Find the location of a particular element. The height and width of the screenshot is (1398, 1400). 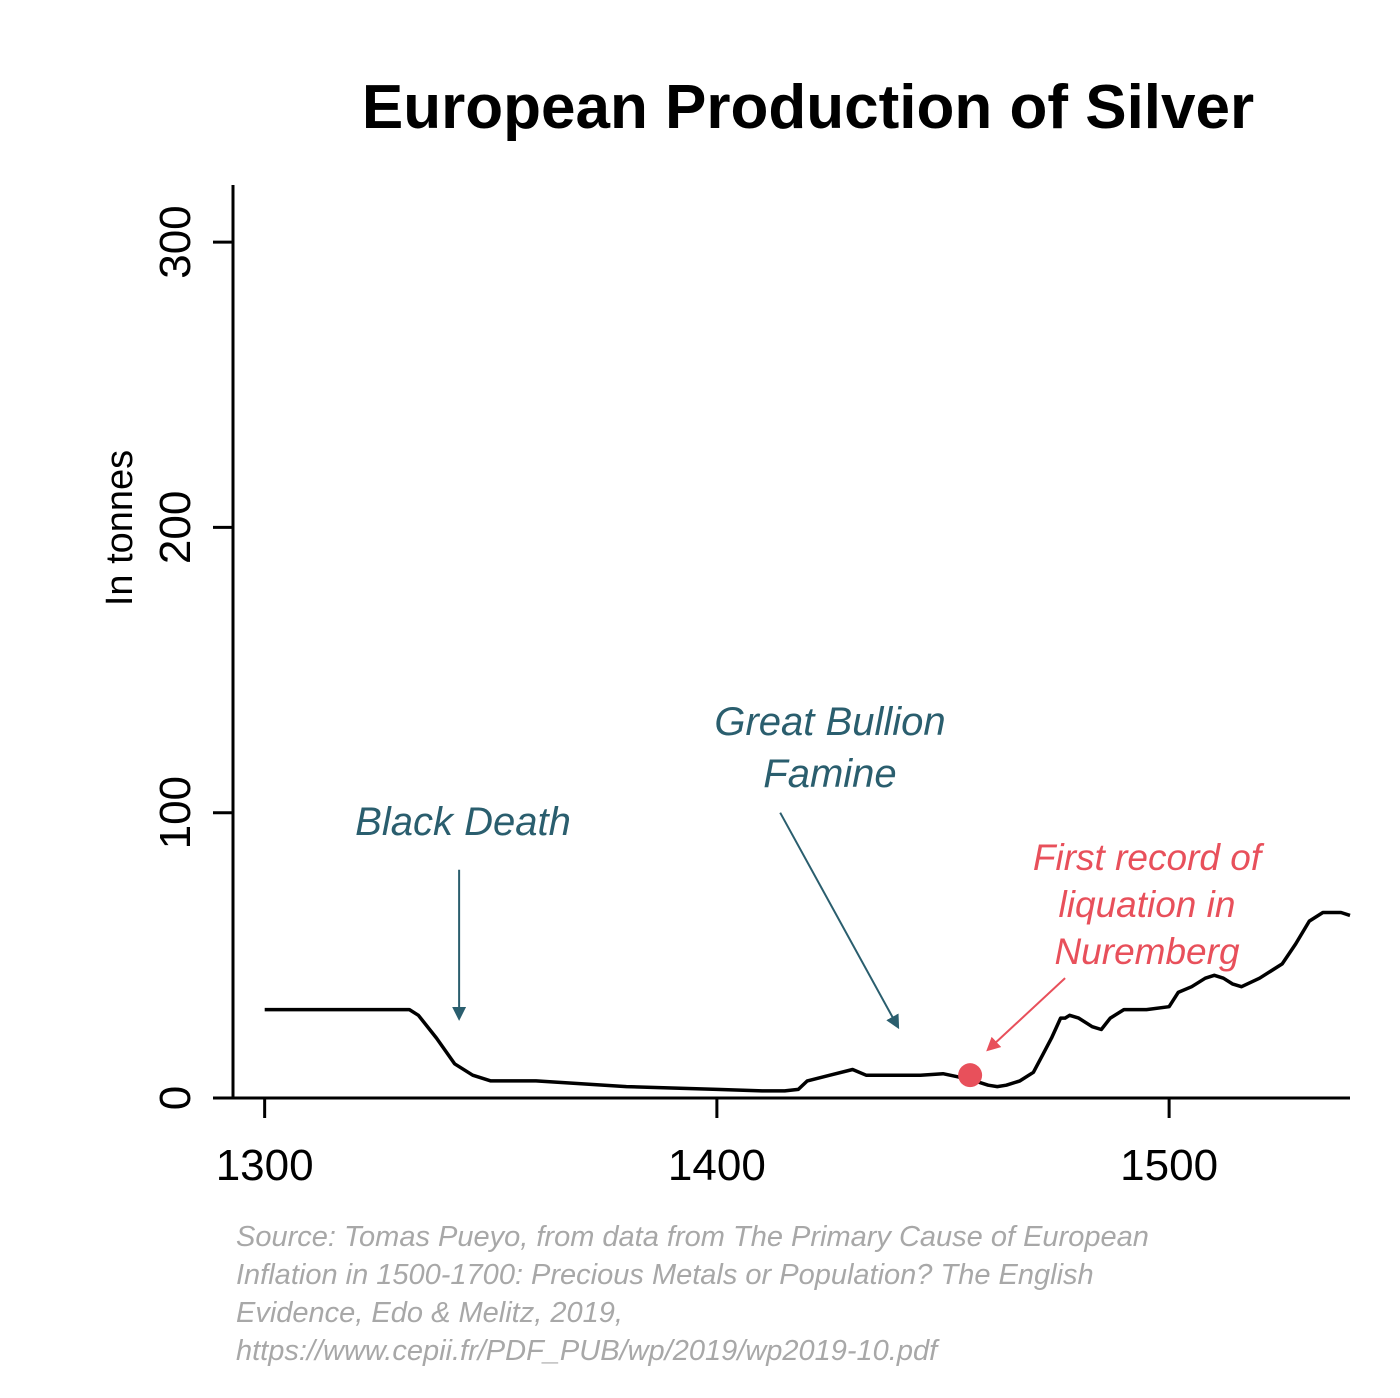

liquation-record-annotation: First record of liquation in Nuremberg is located at coordinates (1149, 904).